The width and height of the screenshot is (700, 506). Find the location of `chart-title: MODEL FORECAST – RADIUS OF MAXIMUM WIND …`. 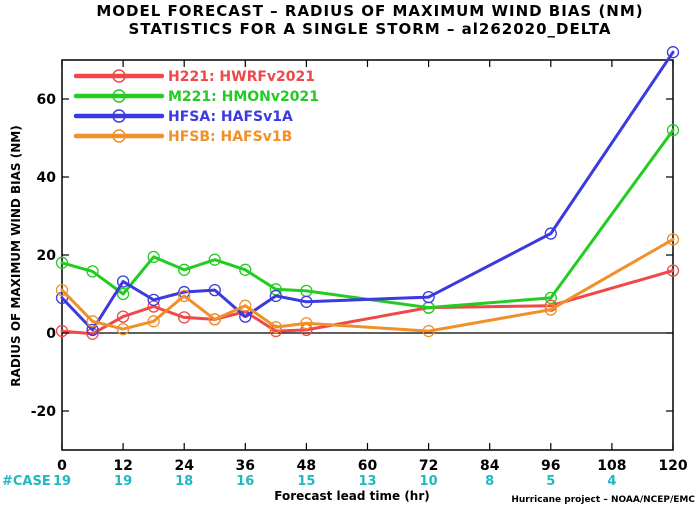

chart-title: MODEL FORECAST – RADIUS OF MAXIMUM WIND … is located at coordinates (369, 11).